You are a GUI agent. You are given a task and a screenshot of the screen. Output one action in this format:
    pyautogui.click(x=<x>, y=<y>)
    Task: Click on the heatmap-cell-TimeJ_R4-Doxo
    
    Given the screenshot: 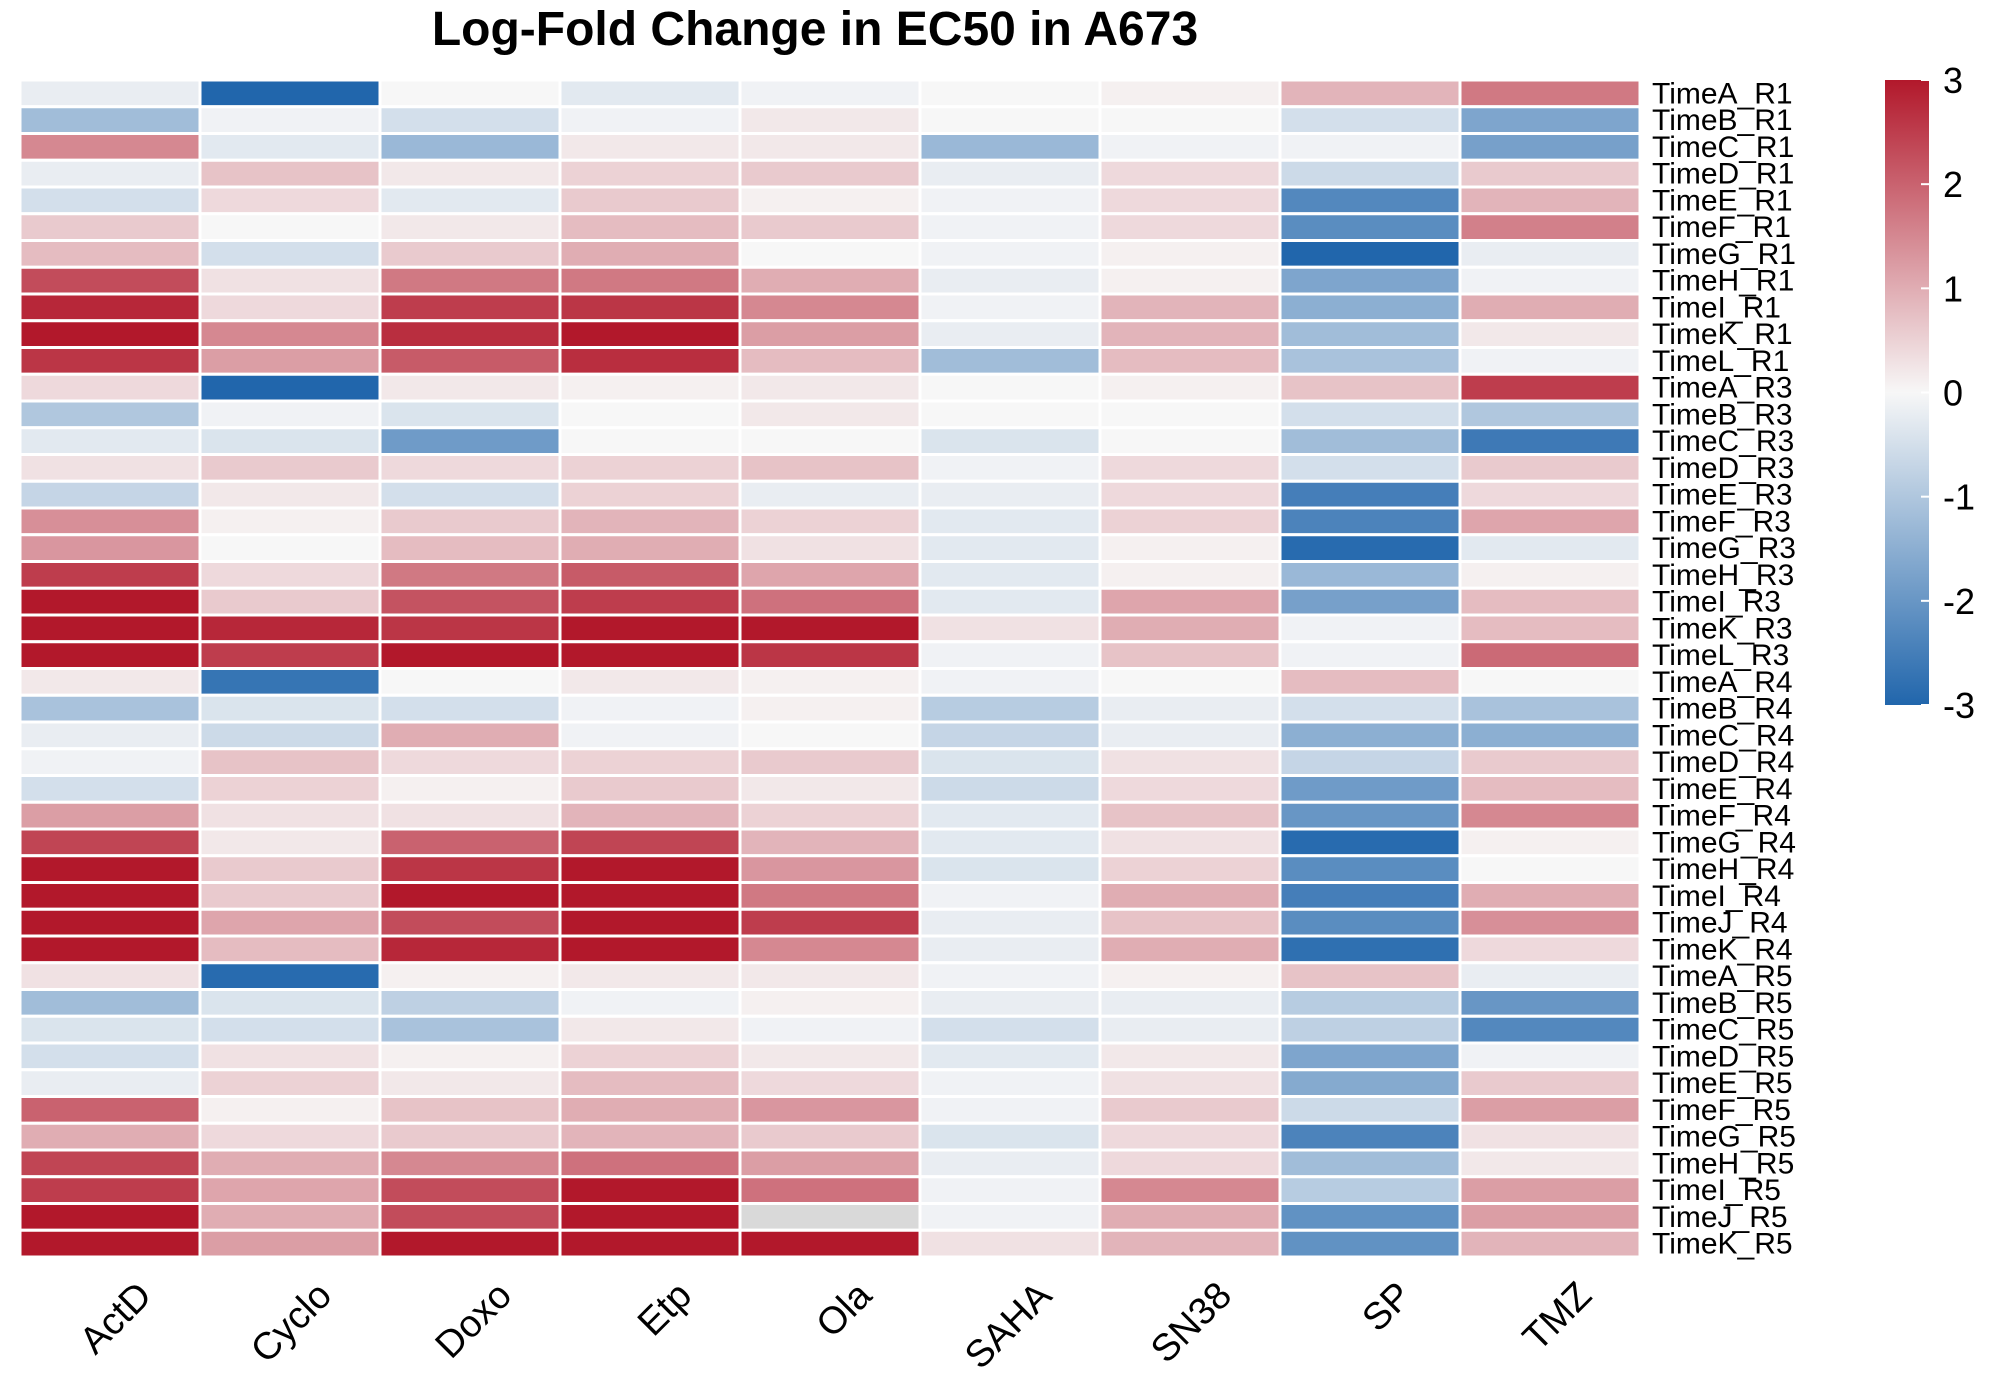 What is the action you would take?
    pyautogui.click(x=470, y=922)
    